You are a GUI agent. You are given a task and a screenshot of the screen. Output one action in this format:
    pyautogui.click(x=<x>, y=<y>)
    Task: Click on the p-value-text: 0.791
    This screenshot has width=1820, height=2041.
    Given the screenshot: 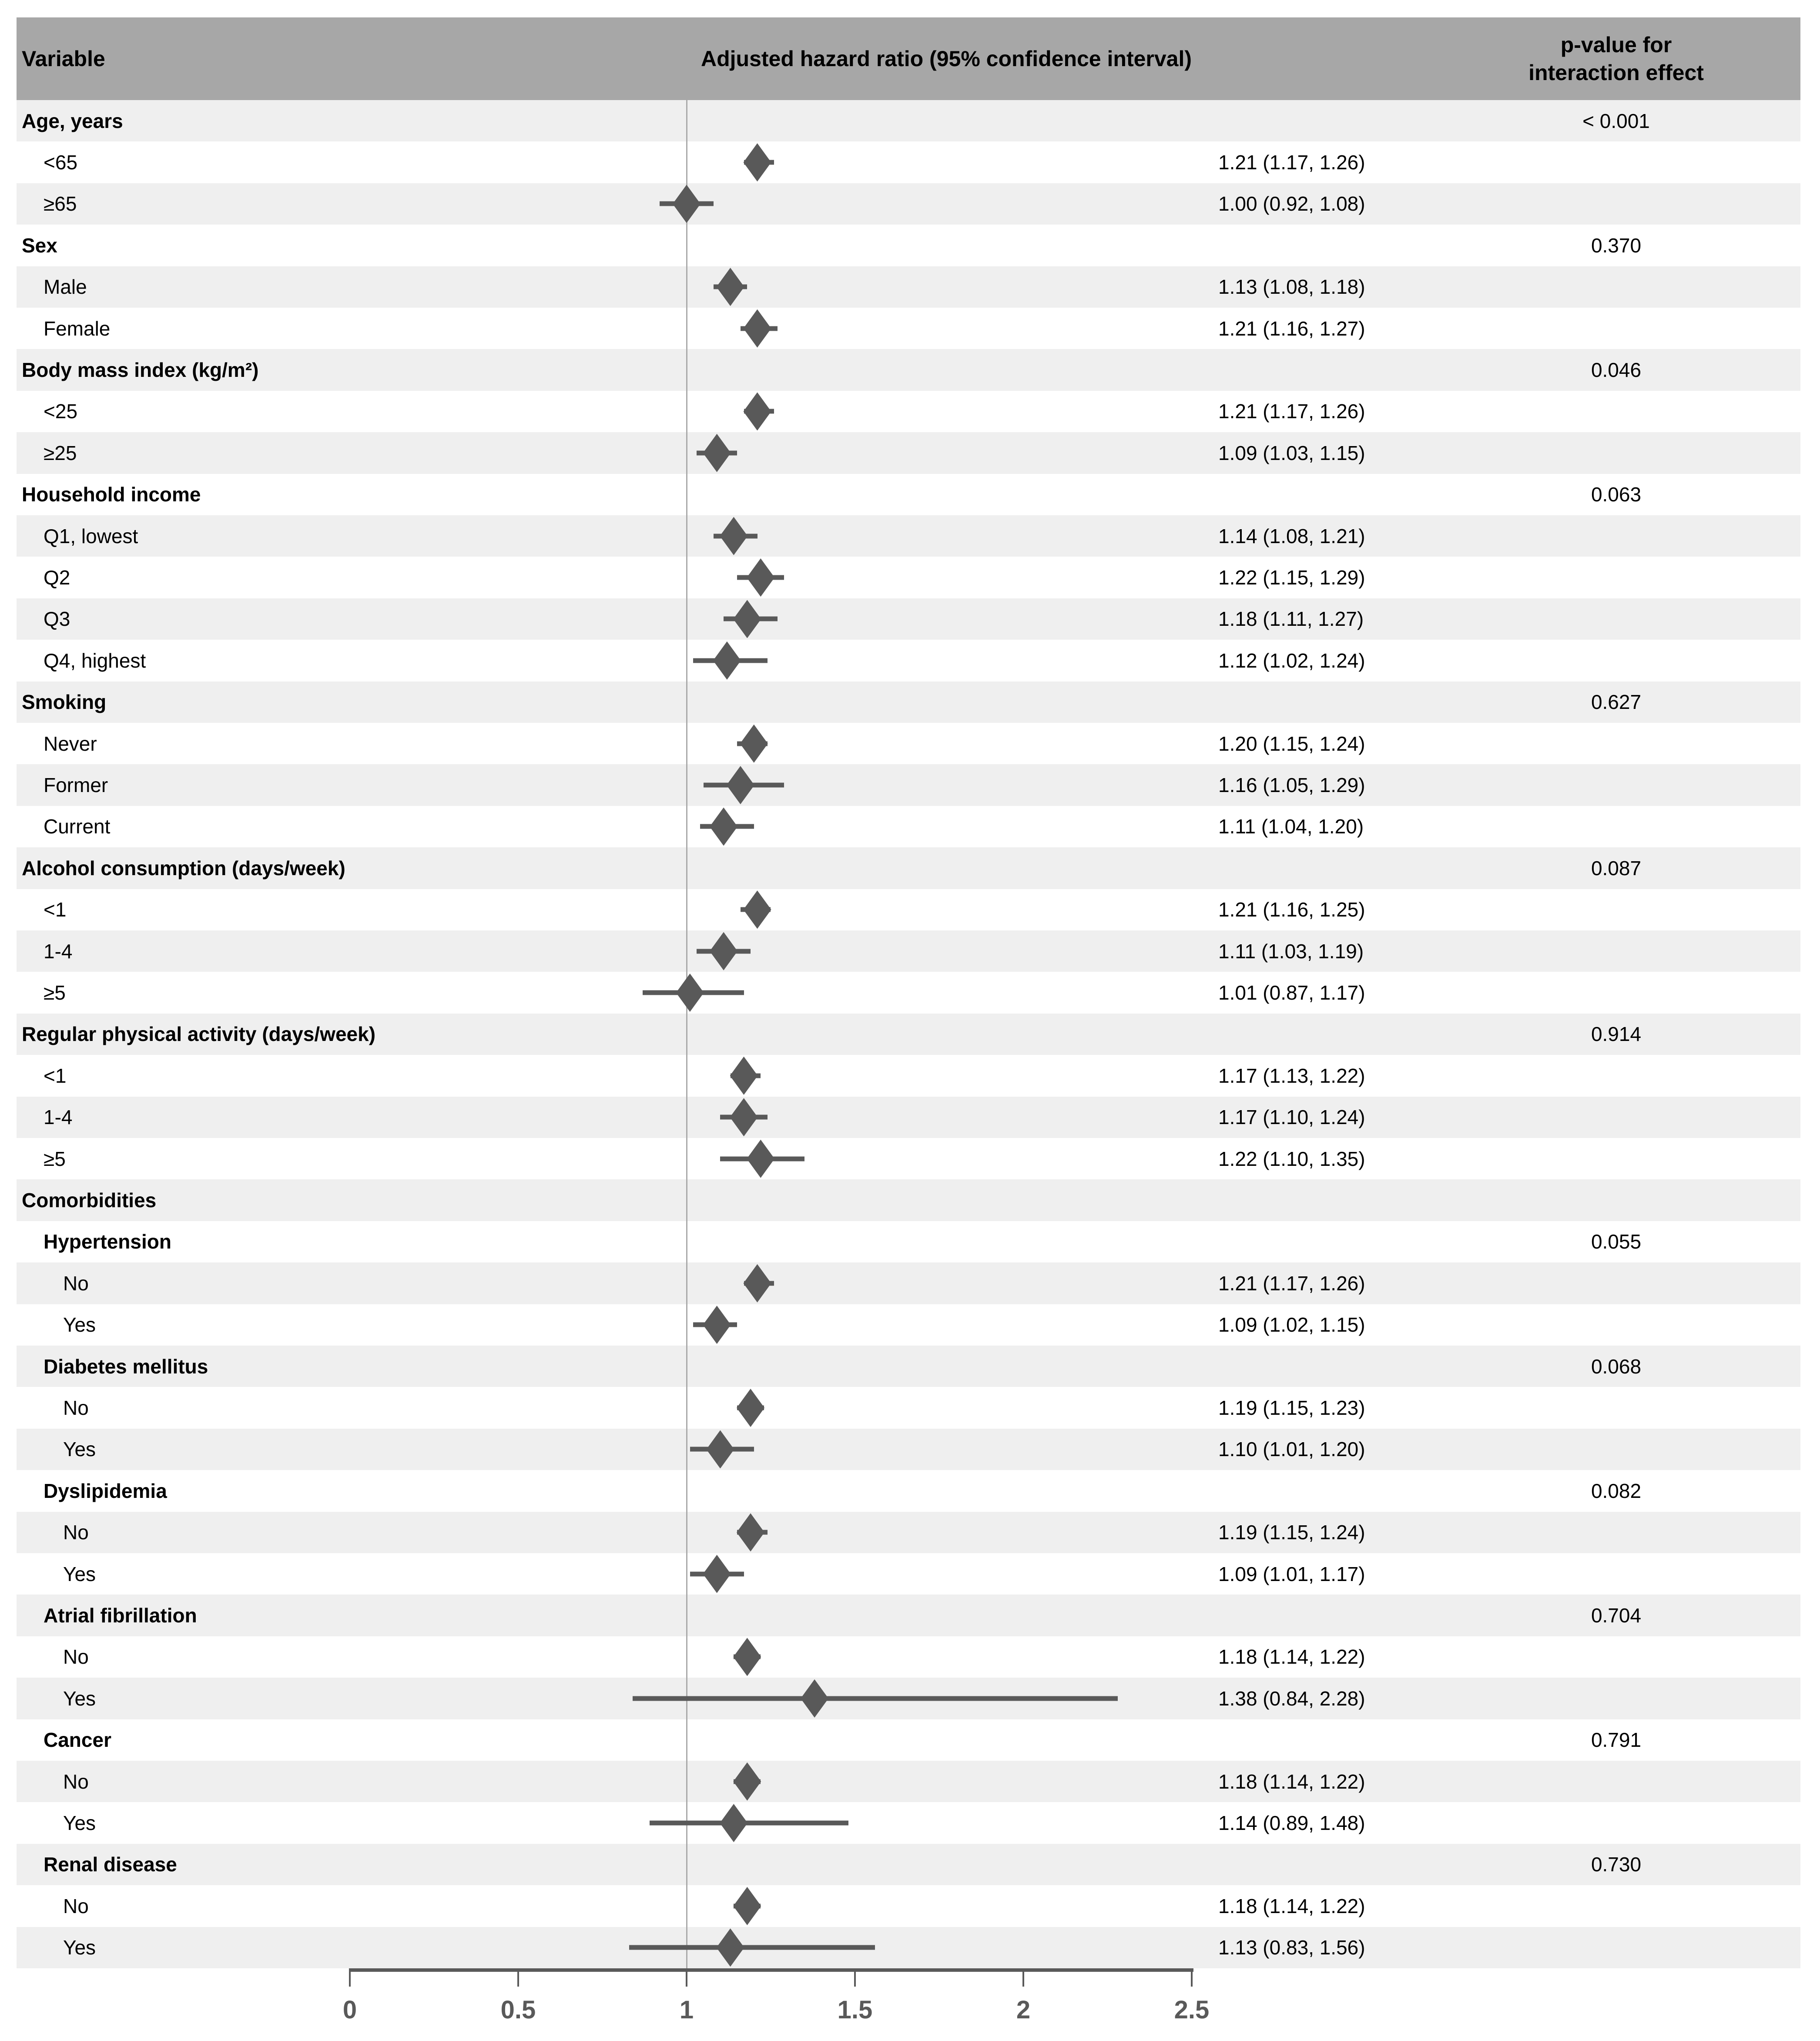 What is the action you would take?
    pyautogui.click(x=1616, y=1741)
    